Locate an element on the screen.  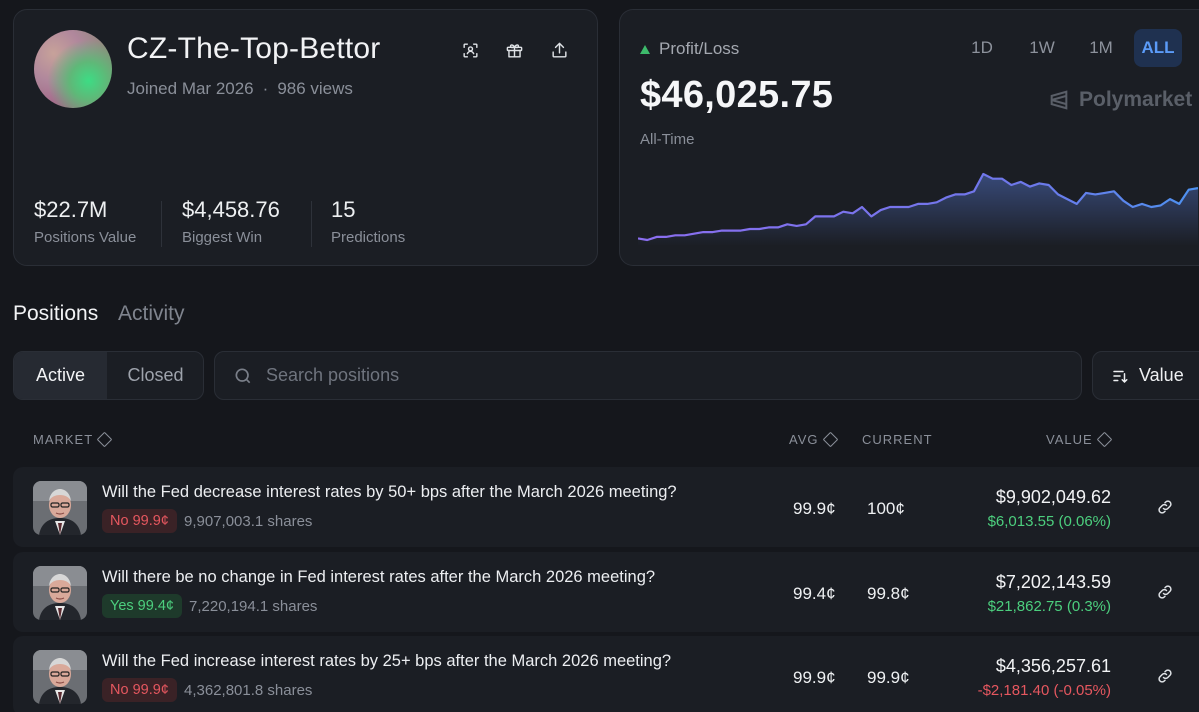
scan-button is located at coordinates (470, 50).